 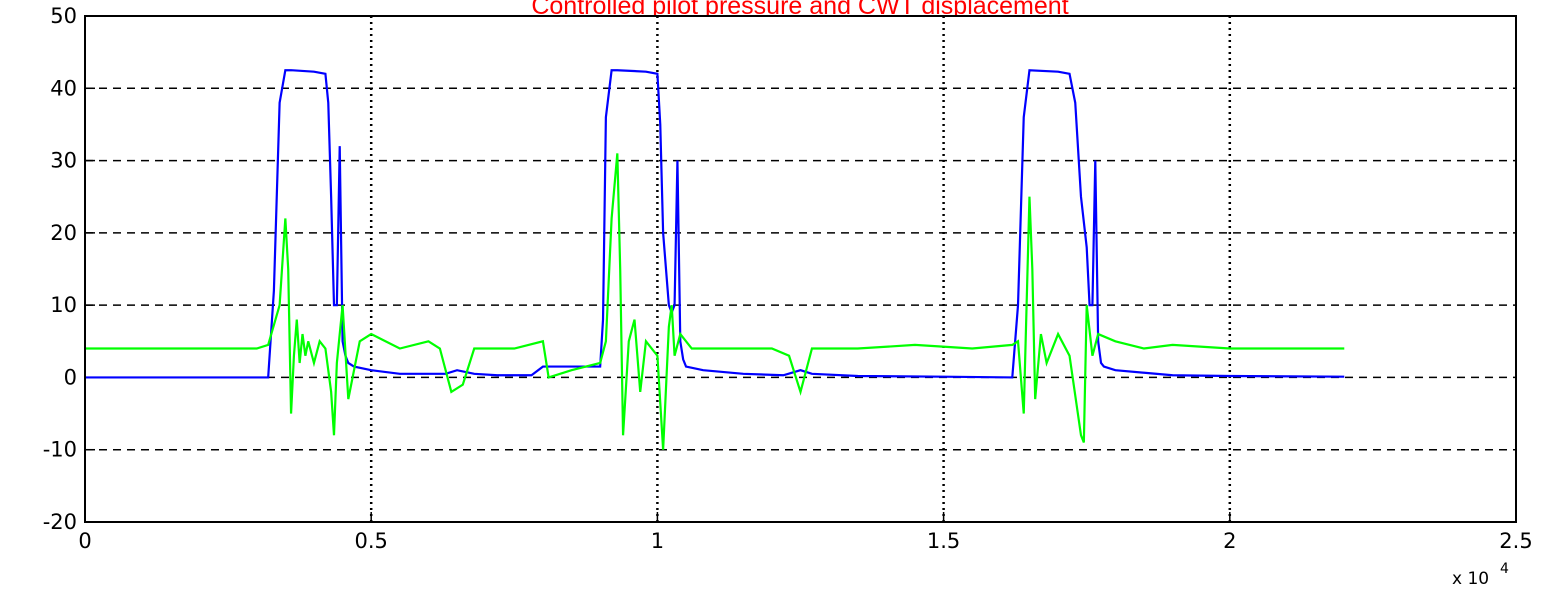 I want to click on x-tick-label: 0.5, so click(x=370, y=541).